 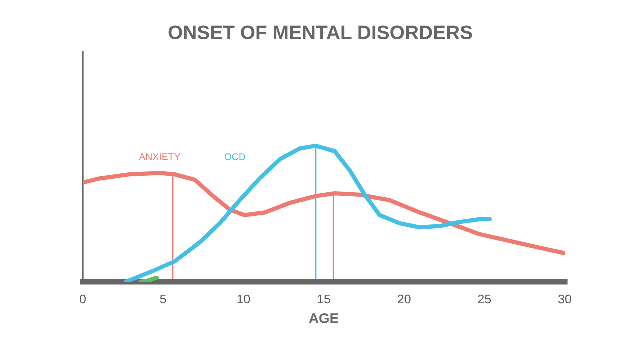 I want to click on x-axis-title: AGE, so click(x=324, y=318).